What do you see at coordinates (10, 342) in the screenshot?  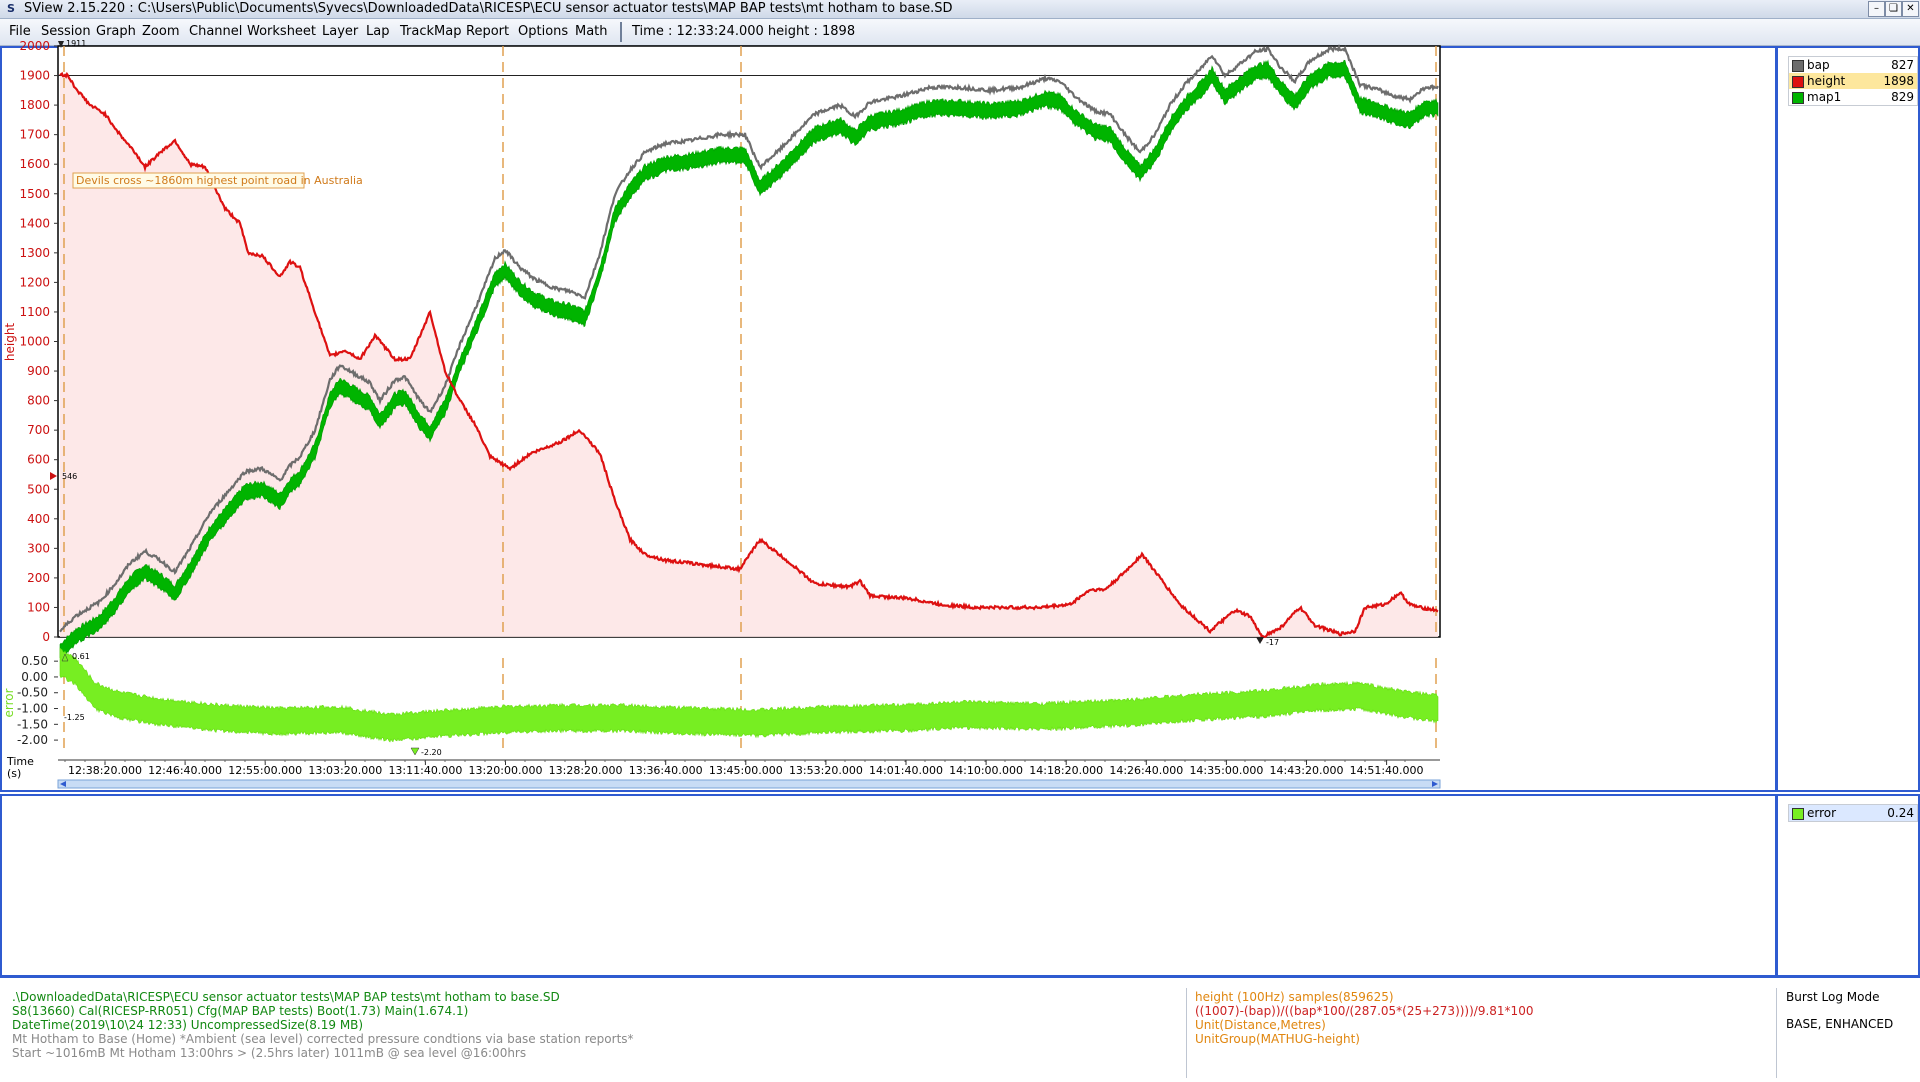 I see `y-axis-label: height` at bounding box center [10, 342].